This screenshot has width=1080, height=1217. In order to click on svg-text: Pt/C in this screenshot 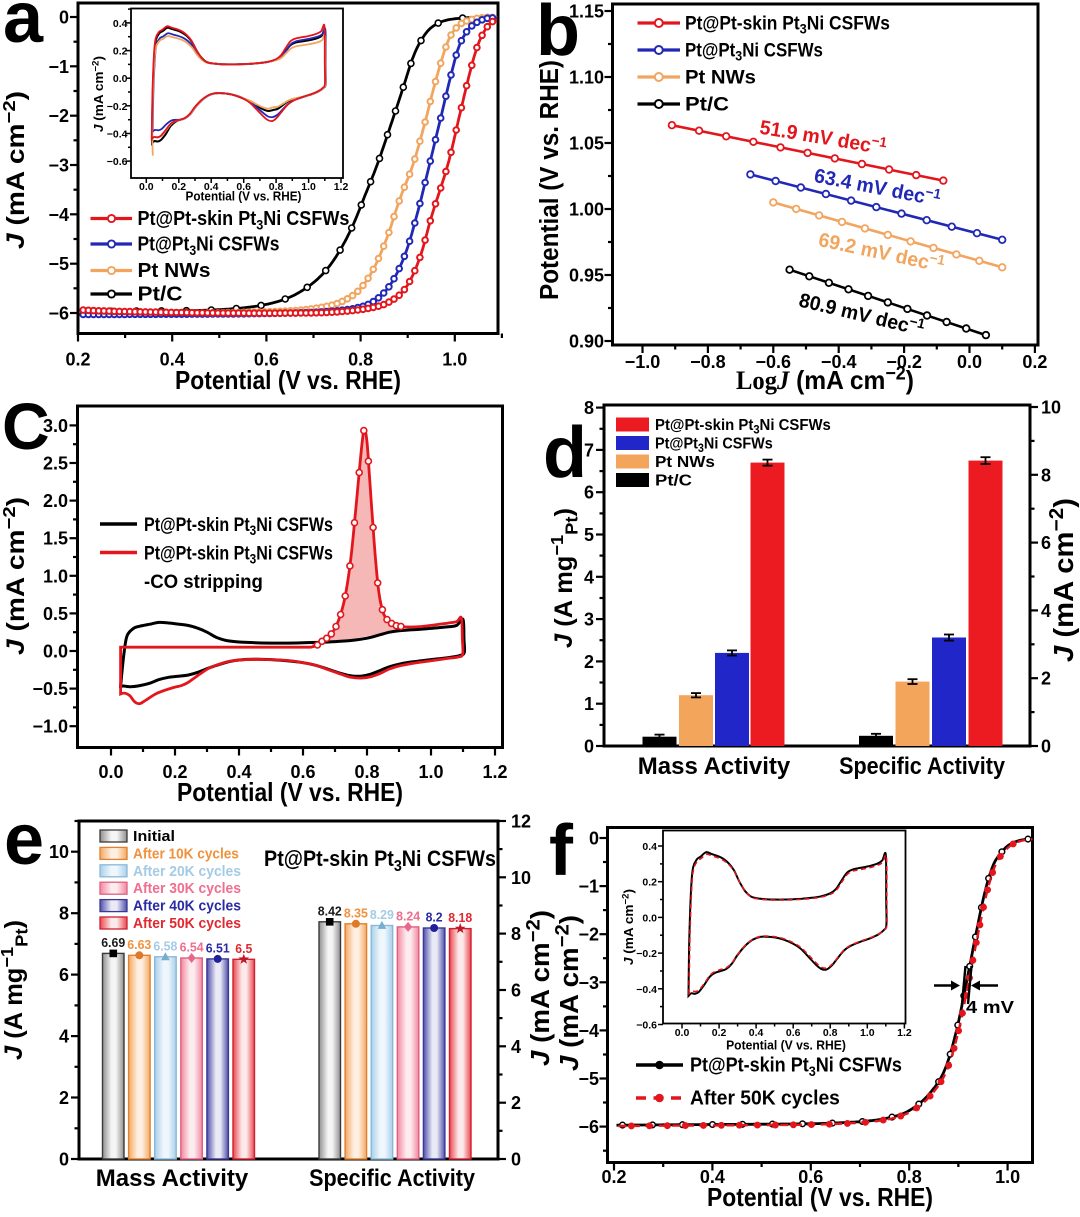, I will do `click(160, 294)`.